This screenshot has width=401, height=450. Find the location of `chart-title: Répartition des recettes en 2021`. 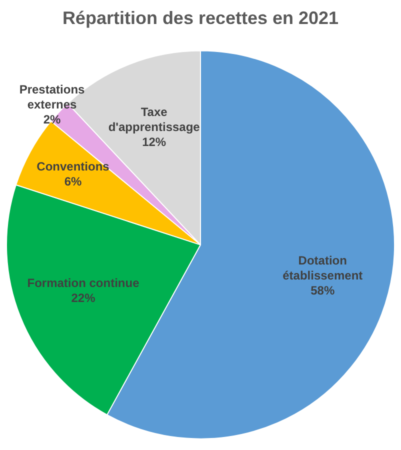

chart-title: Répartition des recettes en 2021 is located at coordinates (200, 18).